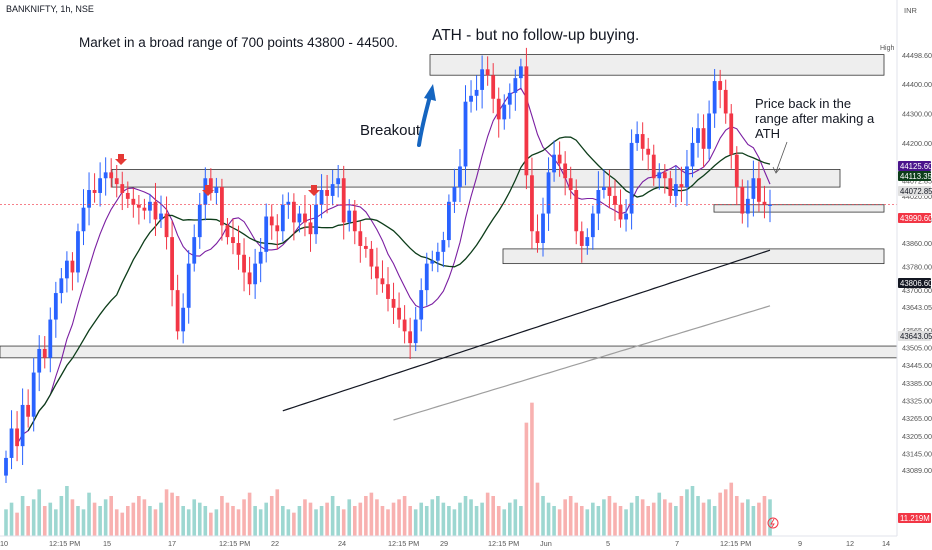 The image size is (932, 550). Describe the element at coordinates (917, 307) in the screenshot. I see `price-tick-label: 43643.05` at that location.